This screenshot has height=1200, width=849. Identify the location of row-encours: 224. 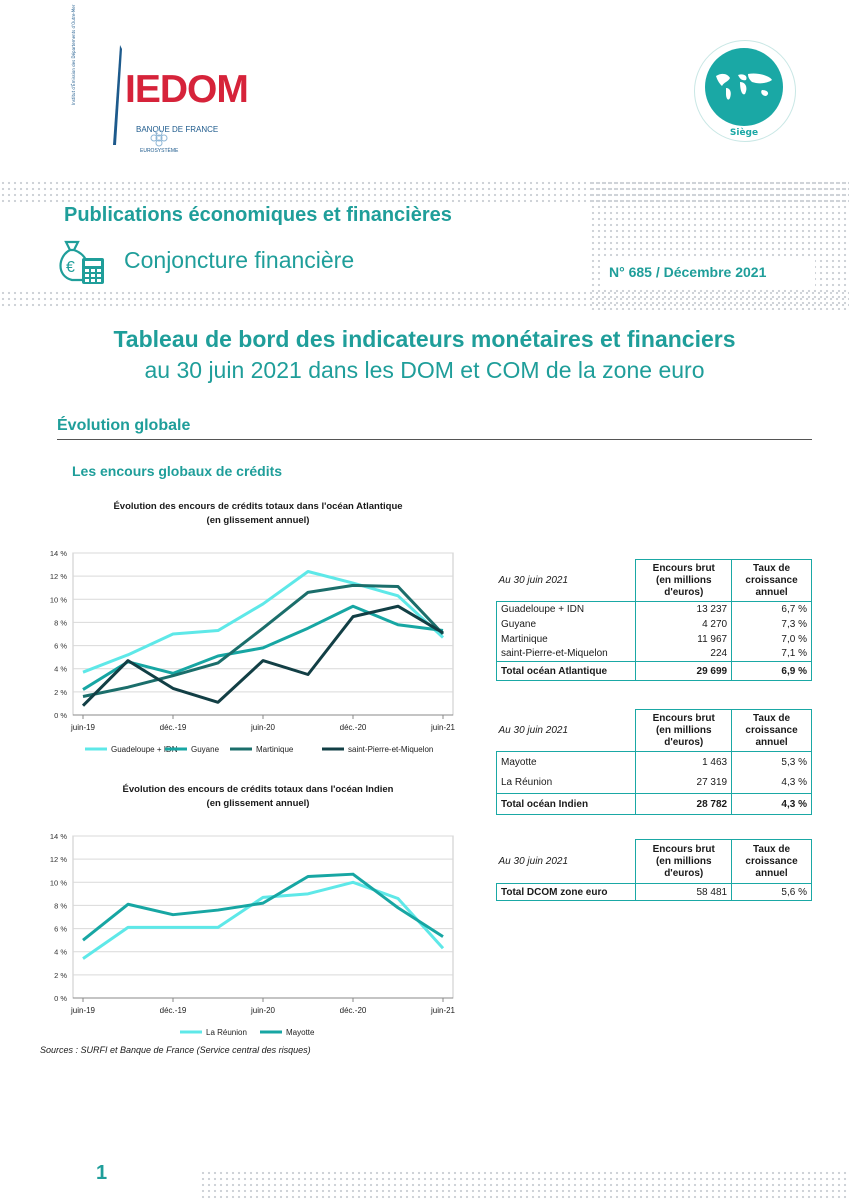
(684, 654).